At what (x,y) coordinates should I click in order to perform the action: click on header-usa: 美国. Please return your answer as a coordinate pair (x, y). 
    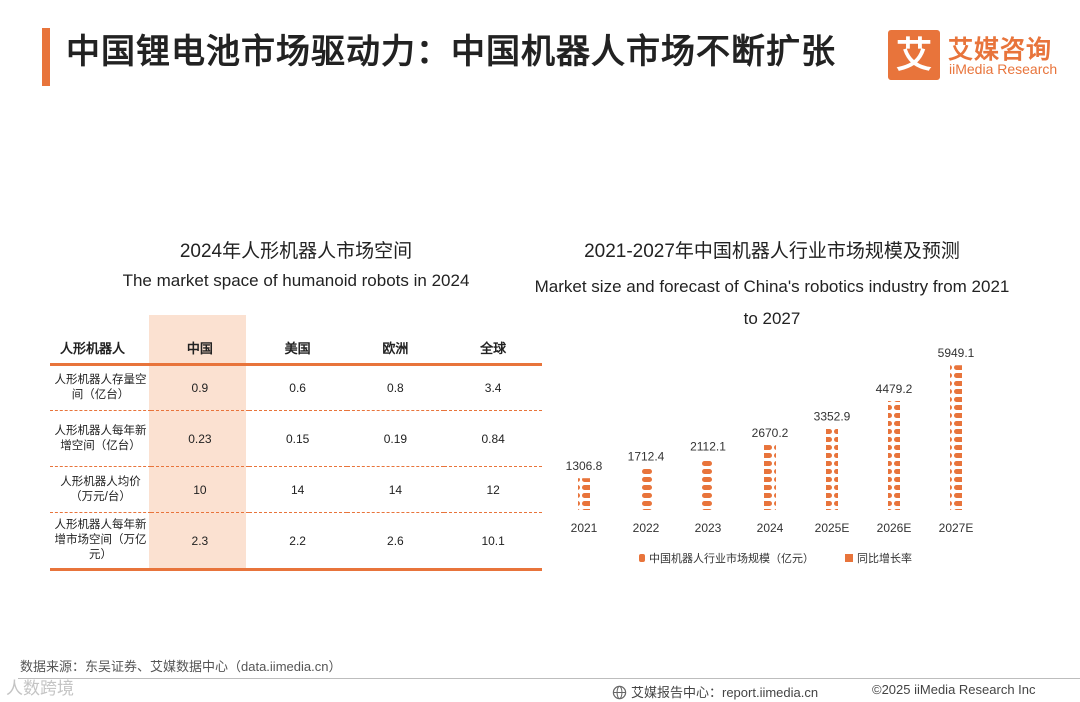
    Looking at the image, I should click on (297, 348).